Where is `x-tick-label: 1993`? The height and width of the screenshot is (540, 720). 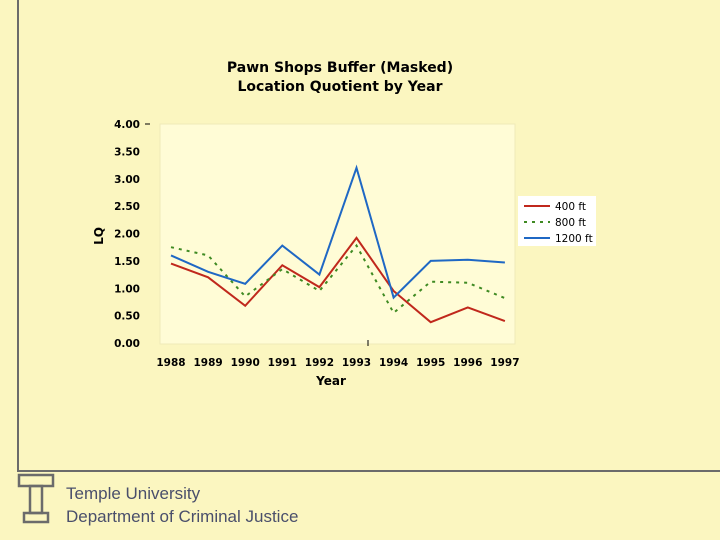
x-tick-label: 1993 is located at coordinates (356, 363).